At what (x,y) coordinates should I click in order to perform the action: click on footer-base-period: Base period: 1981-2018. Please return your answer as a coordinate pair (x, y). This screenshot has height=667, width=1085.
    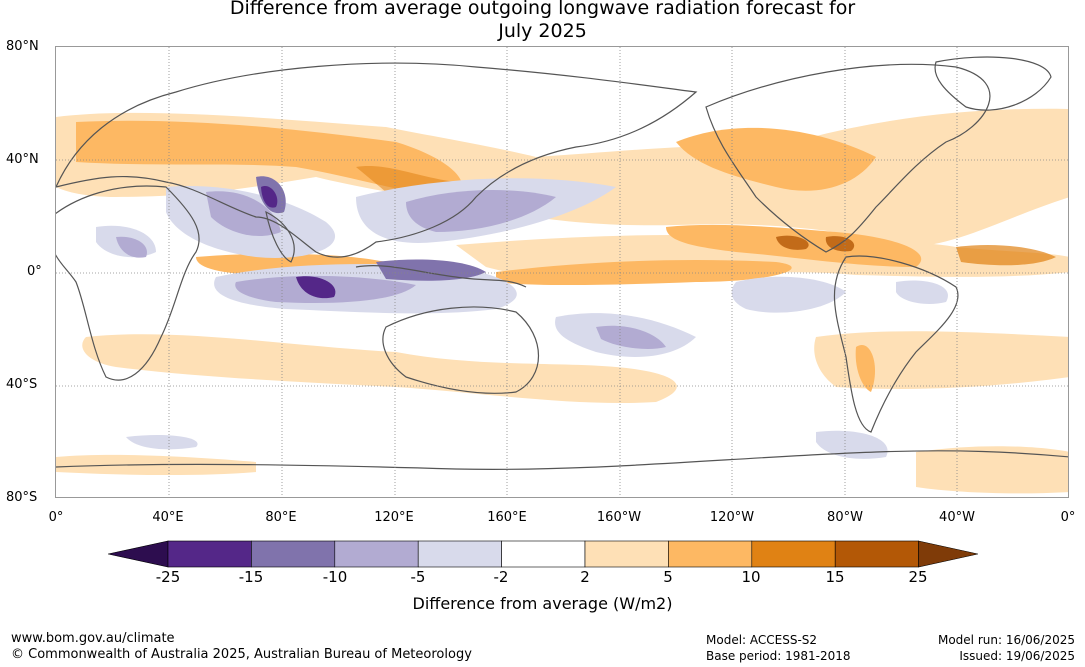
    Looking at the image, I should click on (778, 656).